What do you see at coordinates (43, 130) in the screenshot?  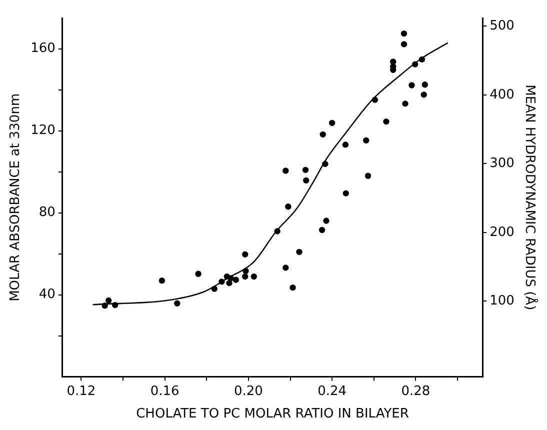 I see `y-tick-label: 120` at bounding box center [43, 130].